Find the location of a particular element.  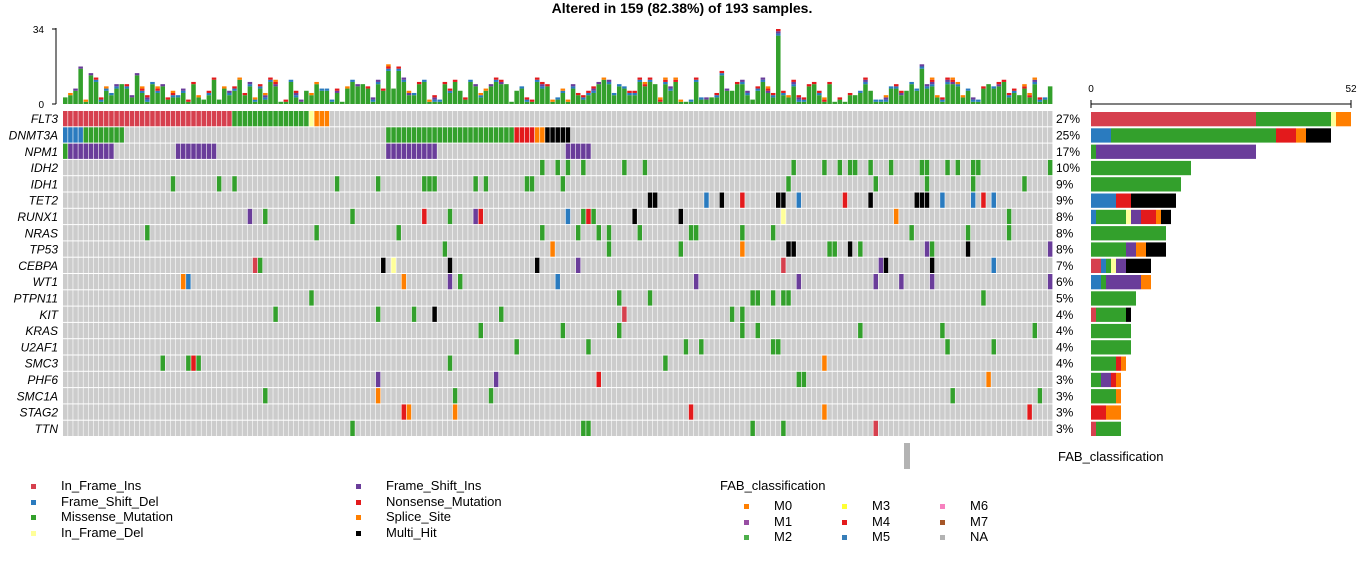

fab-legend-swatch is located at coordinates (844, 537).